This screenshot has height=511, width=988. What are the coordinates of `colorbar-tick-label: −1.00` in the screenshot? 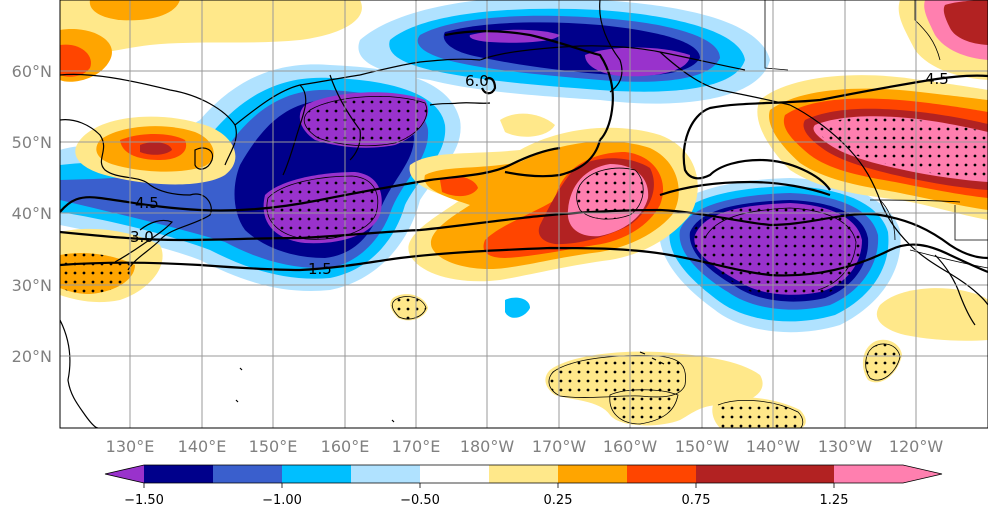 It's located at (282, 500).